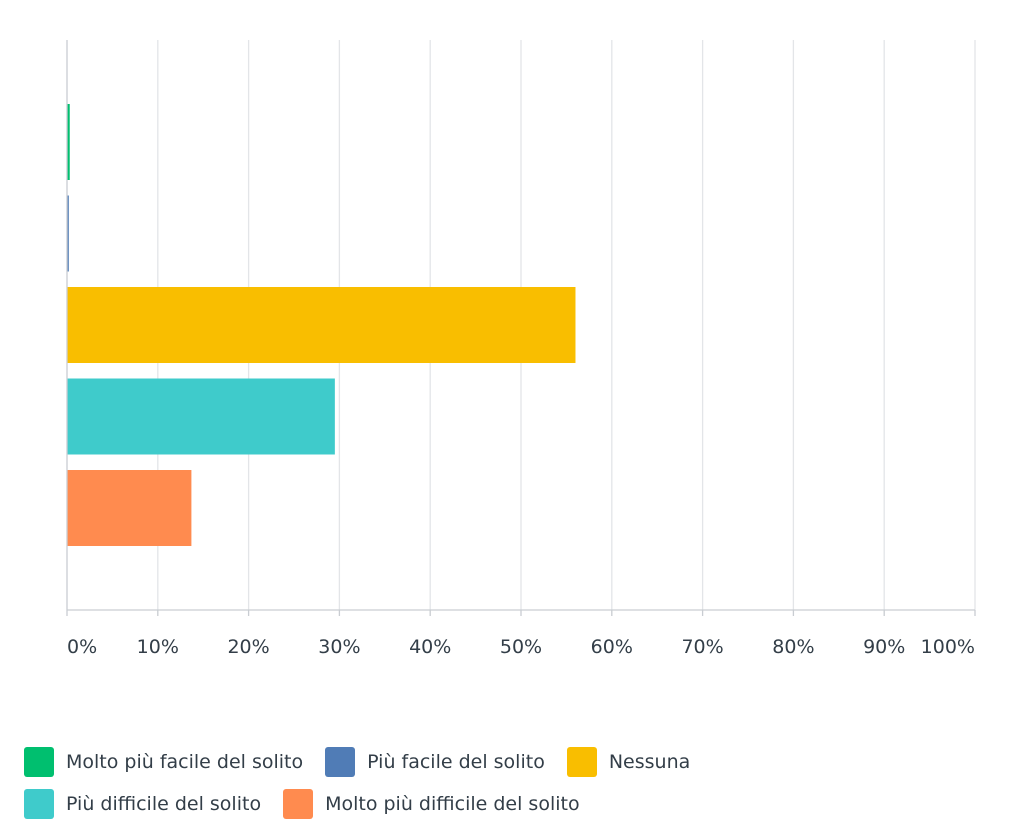 The width and height of the screenshot is (1024, 836). What do you see at coordinates (430, 647) in the screenshot?
I see `x-tick-label-4: 40%` at bounding box center [430, 647].